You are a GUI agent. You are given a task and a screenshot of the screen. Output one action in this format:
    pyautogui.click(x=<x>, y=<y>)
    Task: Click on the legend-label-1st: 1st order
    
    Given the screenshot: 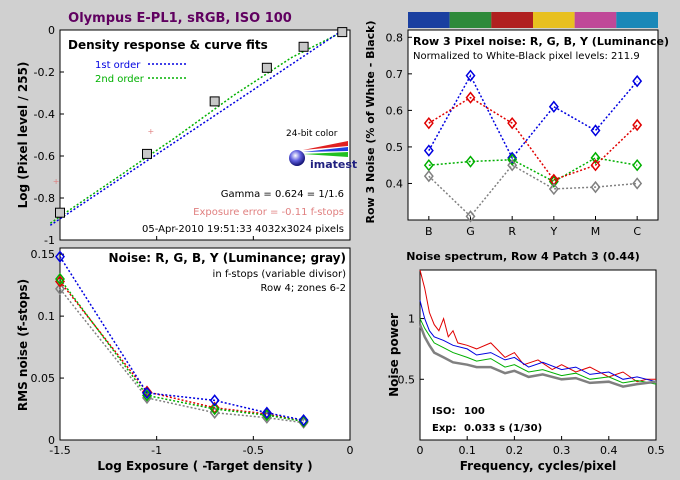 What is the action you would take?
    pyautogui.click(x=118, y=65)
    